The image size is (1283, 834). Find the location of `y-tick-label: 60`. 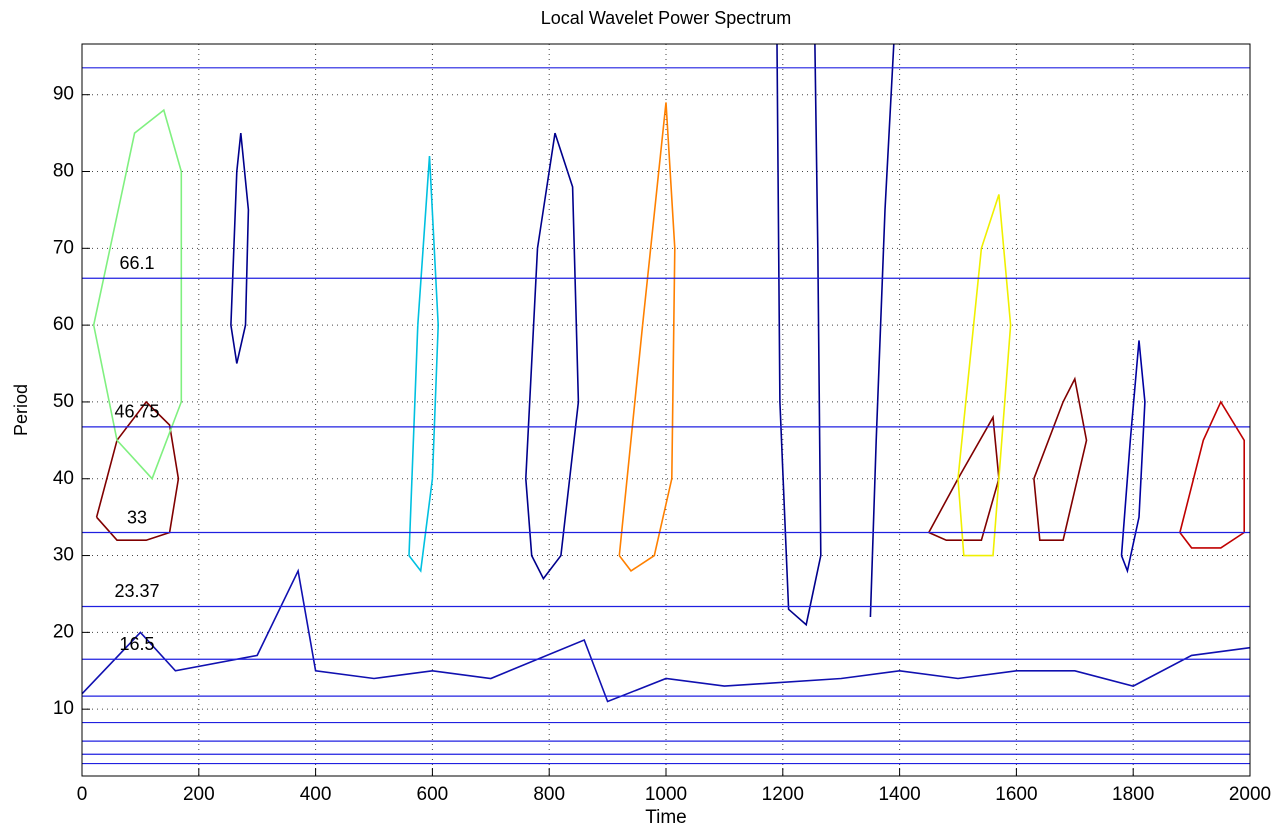

y-tick-label: 60 is located at coordinates (63, 324).